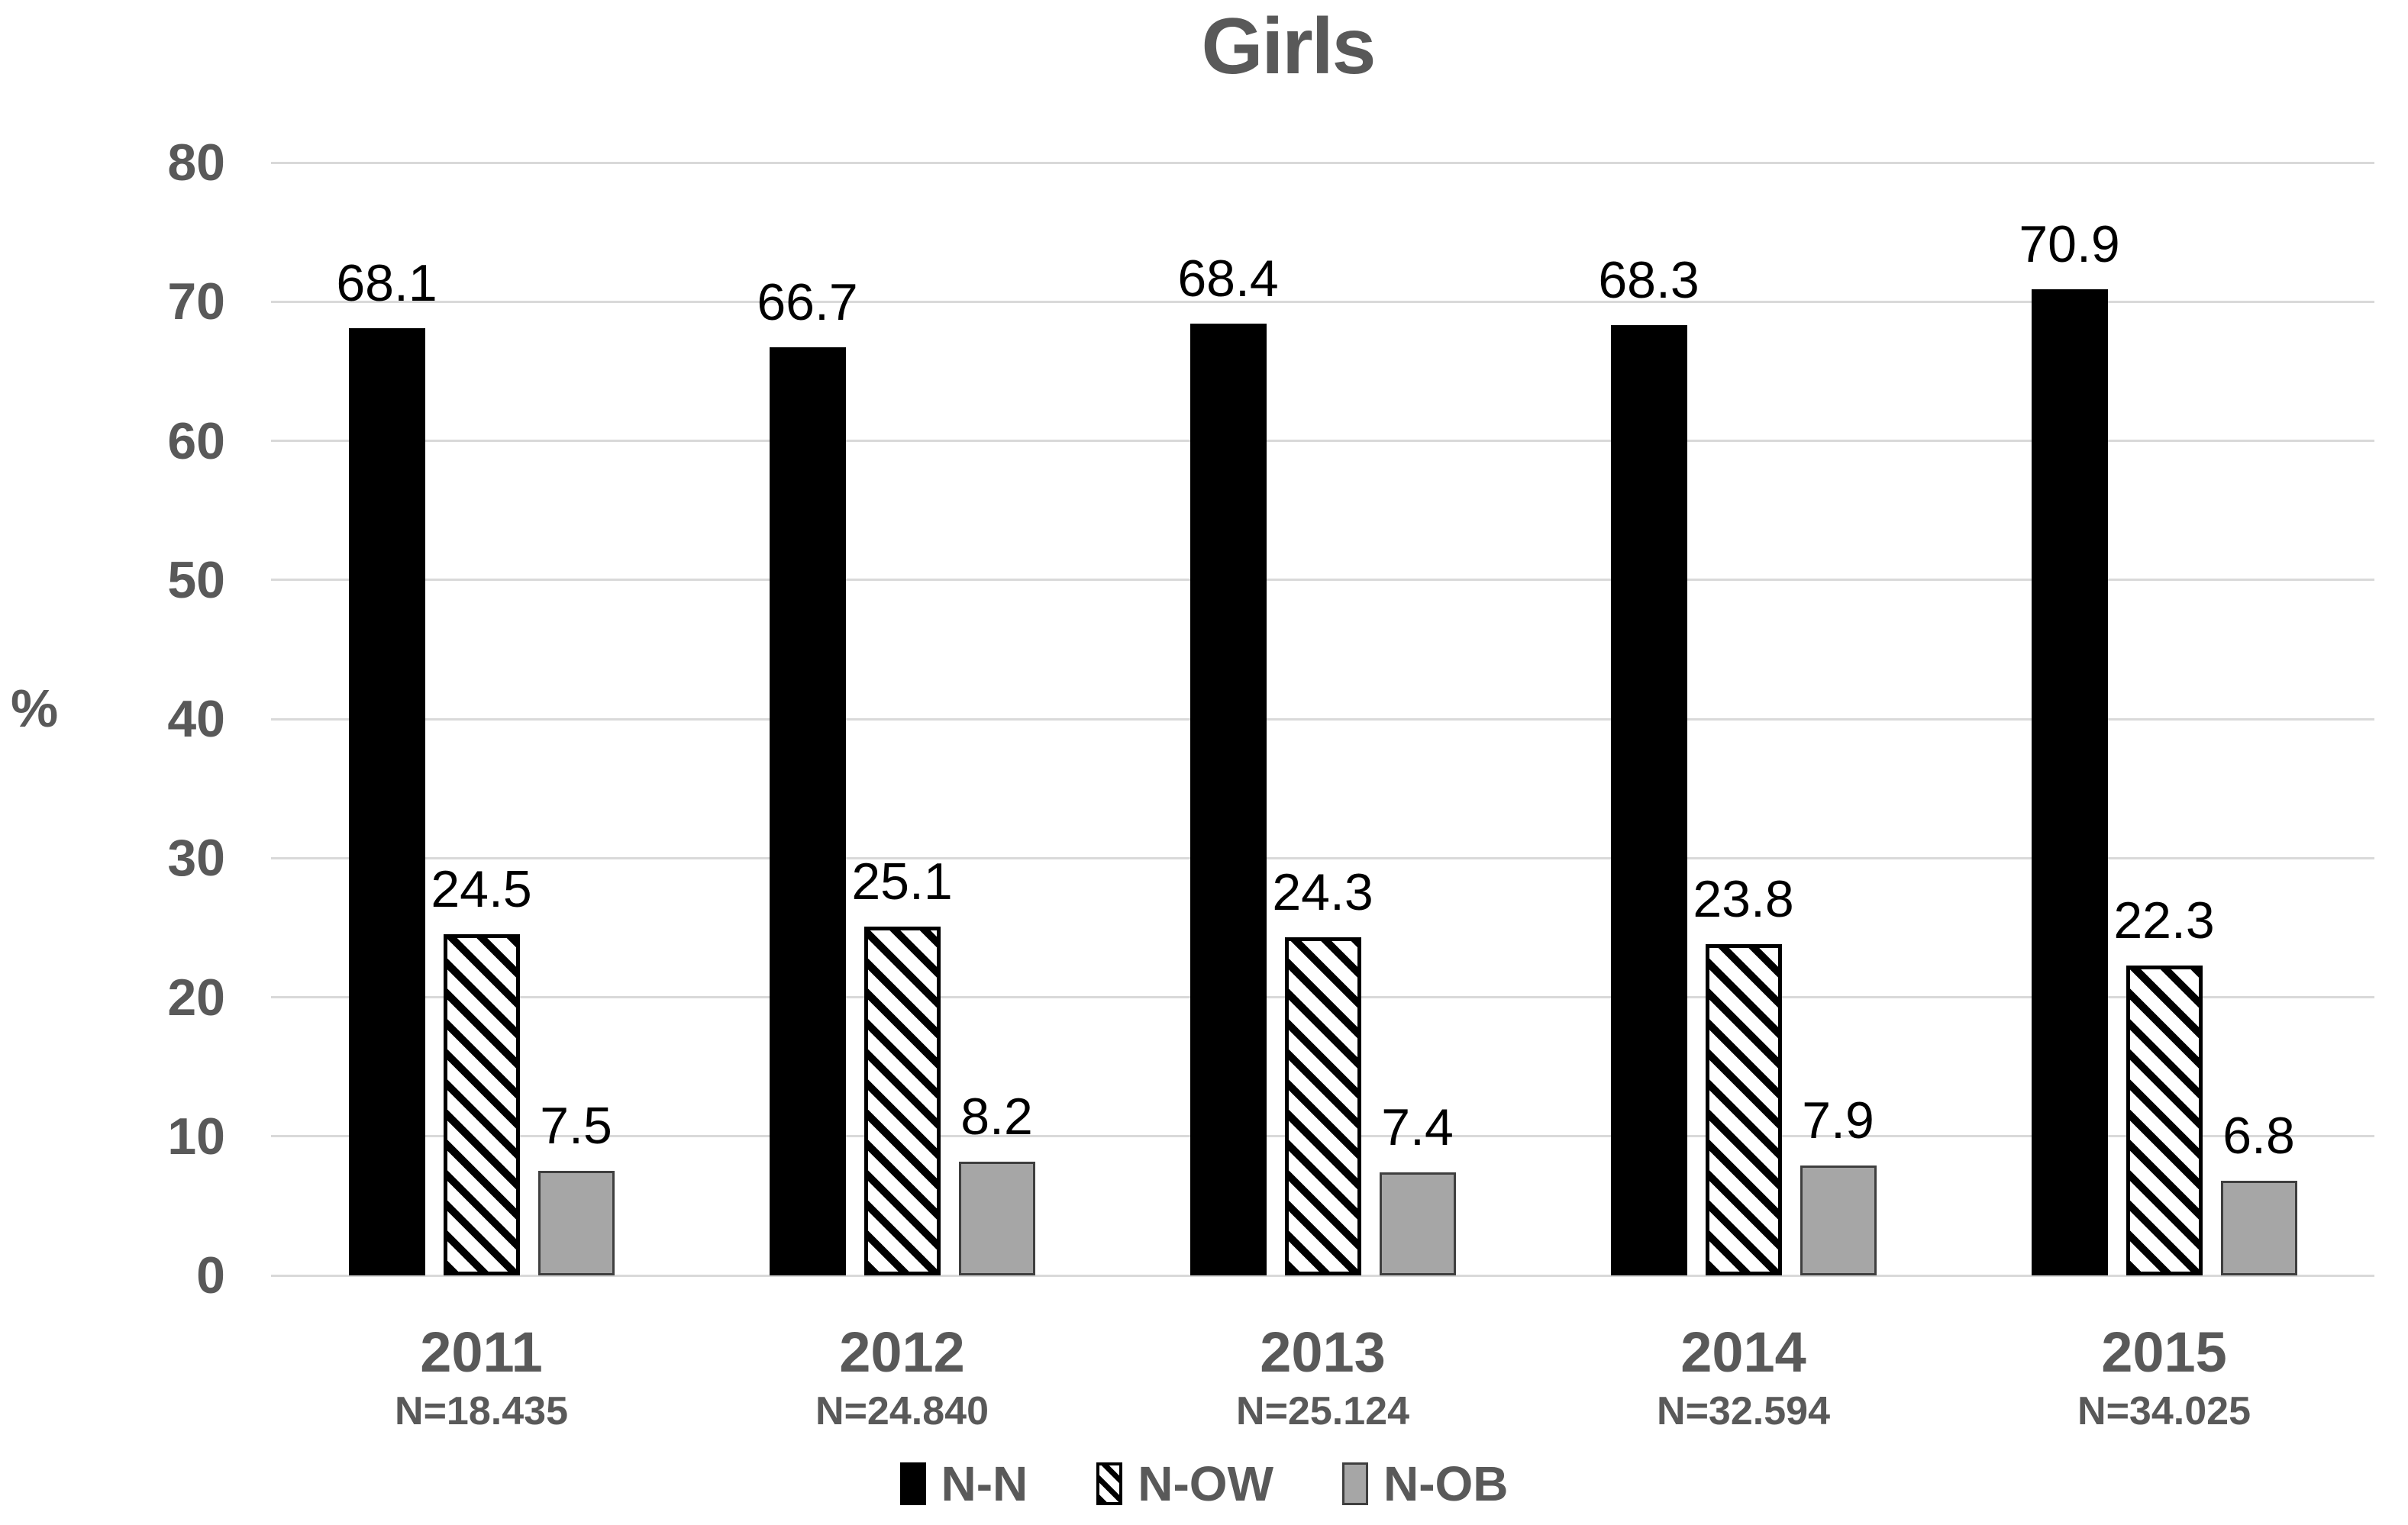  What do you see at coordinates (1838, 1120) in the screenshot?
I see `bar-value-label: 7.9` at bounding box center [1838, 1120].